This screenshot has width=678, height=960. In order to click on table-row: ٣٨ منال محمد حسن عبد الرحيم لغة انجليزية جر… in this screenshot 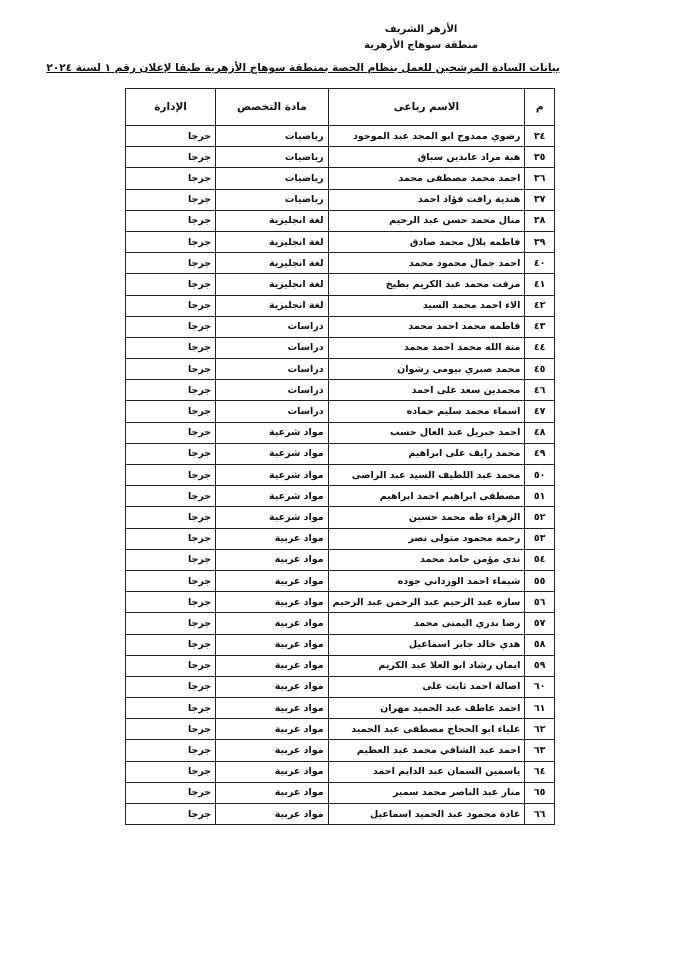, I will do `click(339, 220)`.